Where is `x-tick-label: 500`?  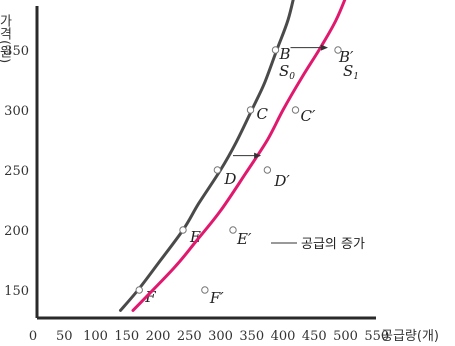 x-tick-label: 500 is located at coordinates (345, 336).